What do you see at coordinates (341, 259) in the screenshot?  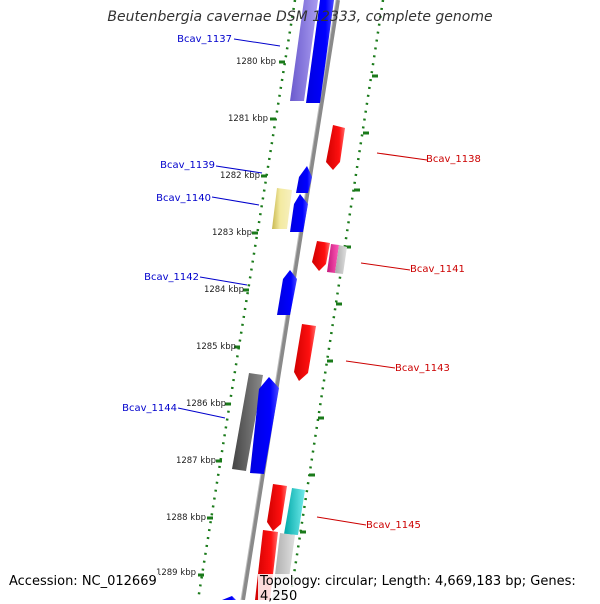 I see `gene-feature-gray` at bounding box center [341, 259].